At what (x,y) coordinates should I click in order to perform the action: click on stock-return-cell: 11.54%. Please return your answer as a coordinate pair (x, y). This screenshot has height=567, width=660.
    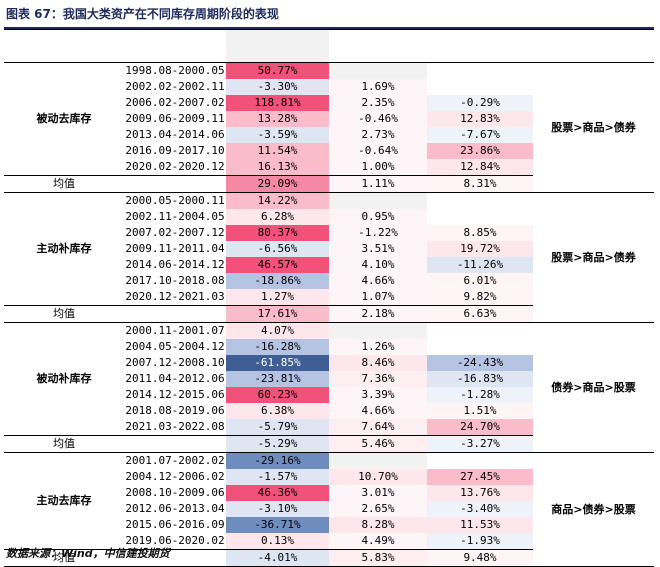
    Looking at the image, I should click on (277, 151).